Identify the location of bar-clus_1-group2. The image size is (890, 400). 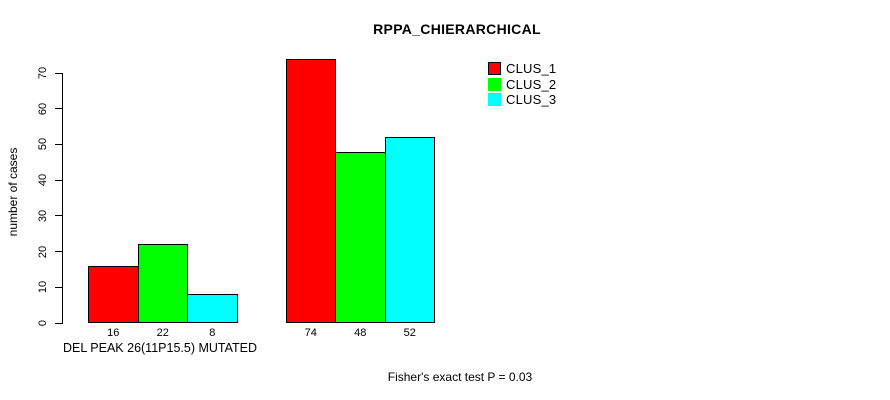
(310, 190).